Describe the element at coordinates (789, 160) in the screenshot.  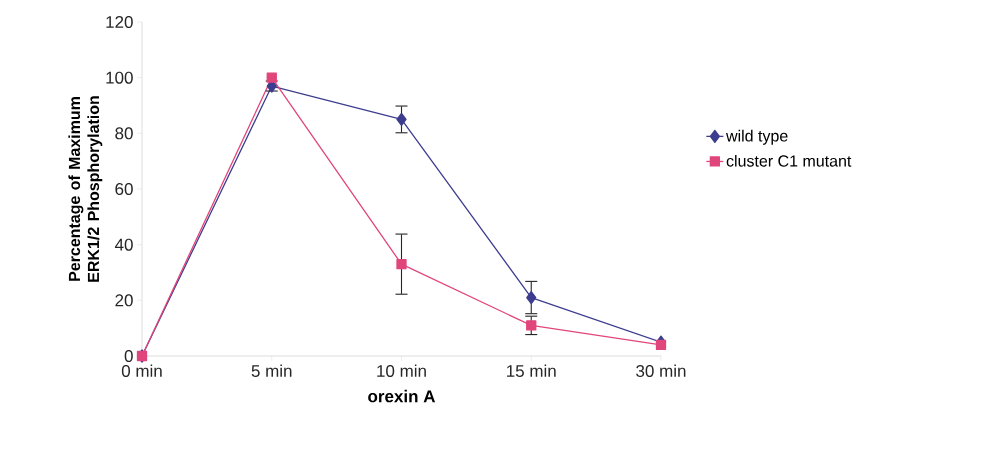
I see `legend-label: cluster C1 mutant` at that location.